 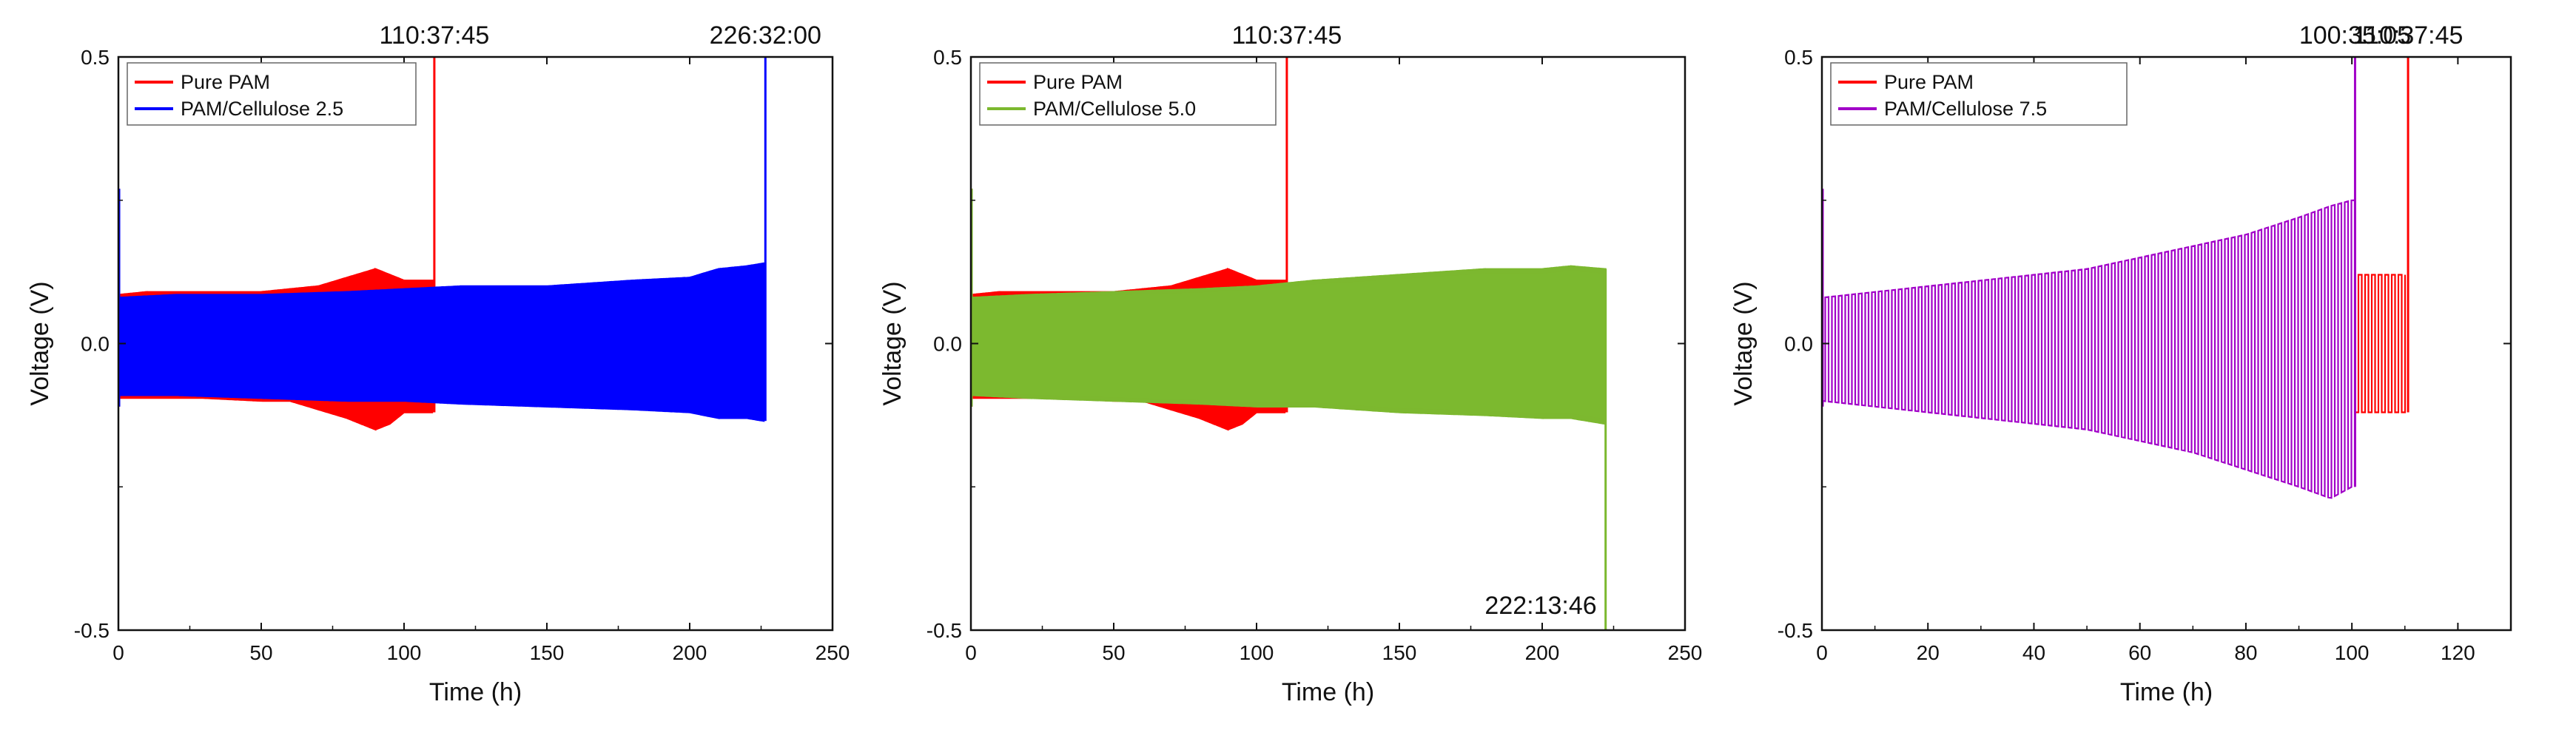 What do you see at coordinates (765, 35) in the screenshot?
I see `annotation-label: 226:32:00` at bounding box center [765, 35].